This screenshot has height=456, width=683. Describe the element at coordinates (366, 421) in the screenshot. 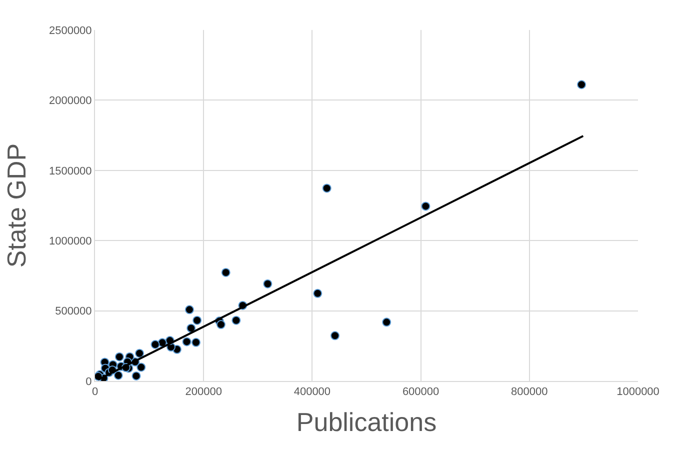

I see `x-axis-title: Publications` at that location.